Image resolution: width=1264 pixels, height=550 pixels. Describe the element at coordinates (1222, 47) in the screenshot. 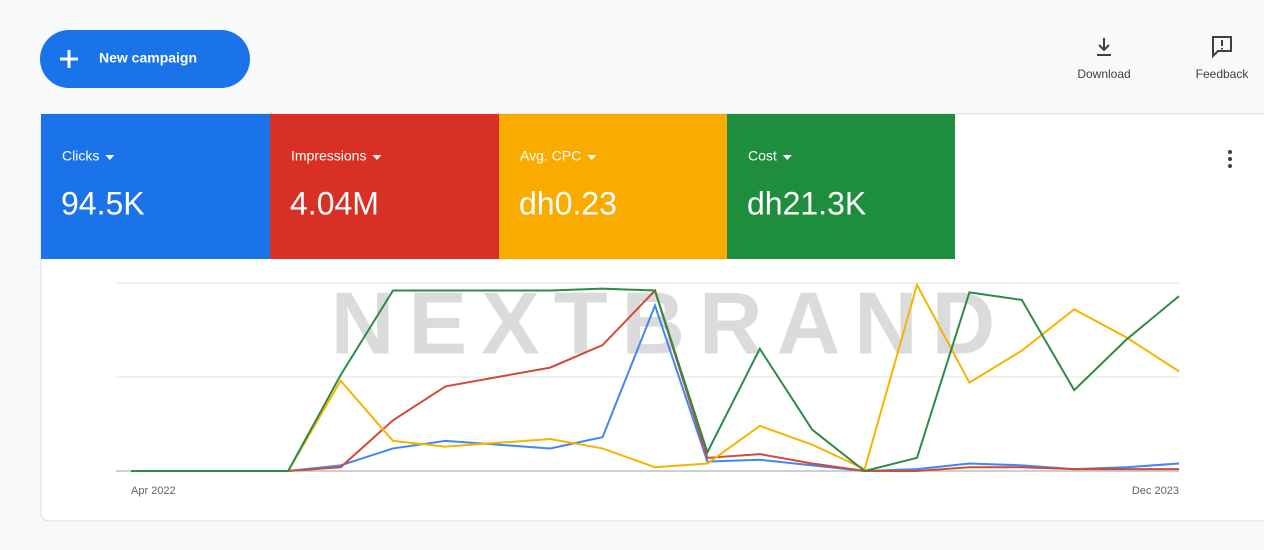

I see `feedback-icon` at that location.